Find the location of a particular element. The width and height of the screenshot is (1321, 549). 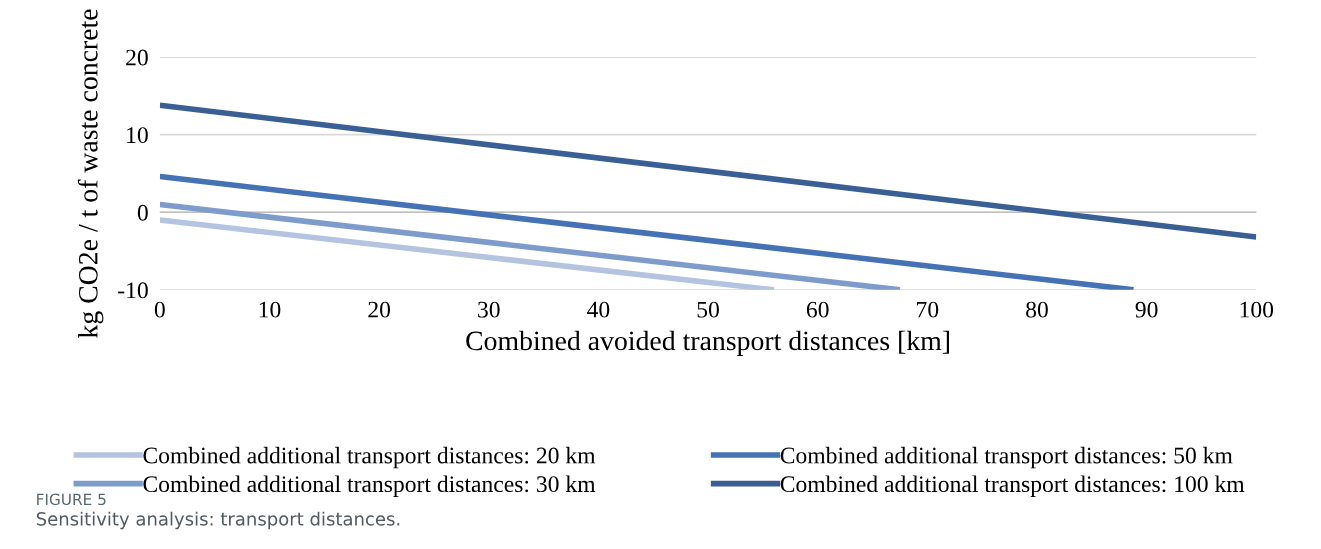

x-tick-label: 90 is located at coordinates (1146, 309).